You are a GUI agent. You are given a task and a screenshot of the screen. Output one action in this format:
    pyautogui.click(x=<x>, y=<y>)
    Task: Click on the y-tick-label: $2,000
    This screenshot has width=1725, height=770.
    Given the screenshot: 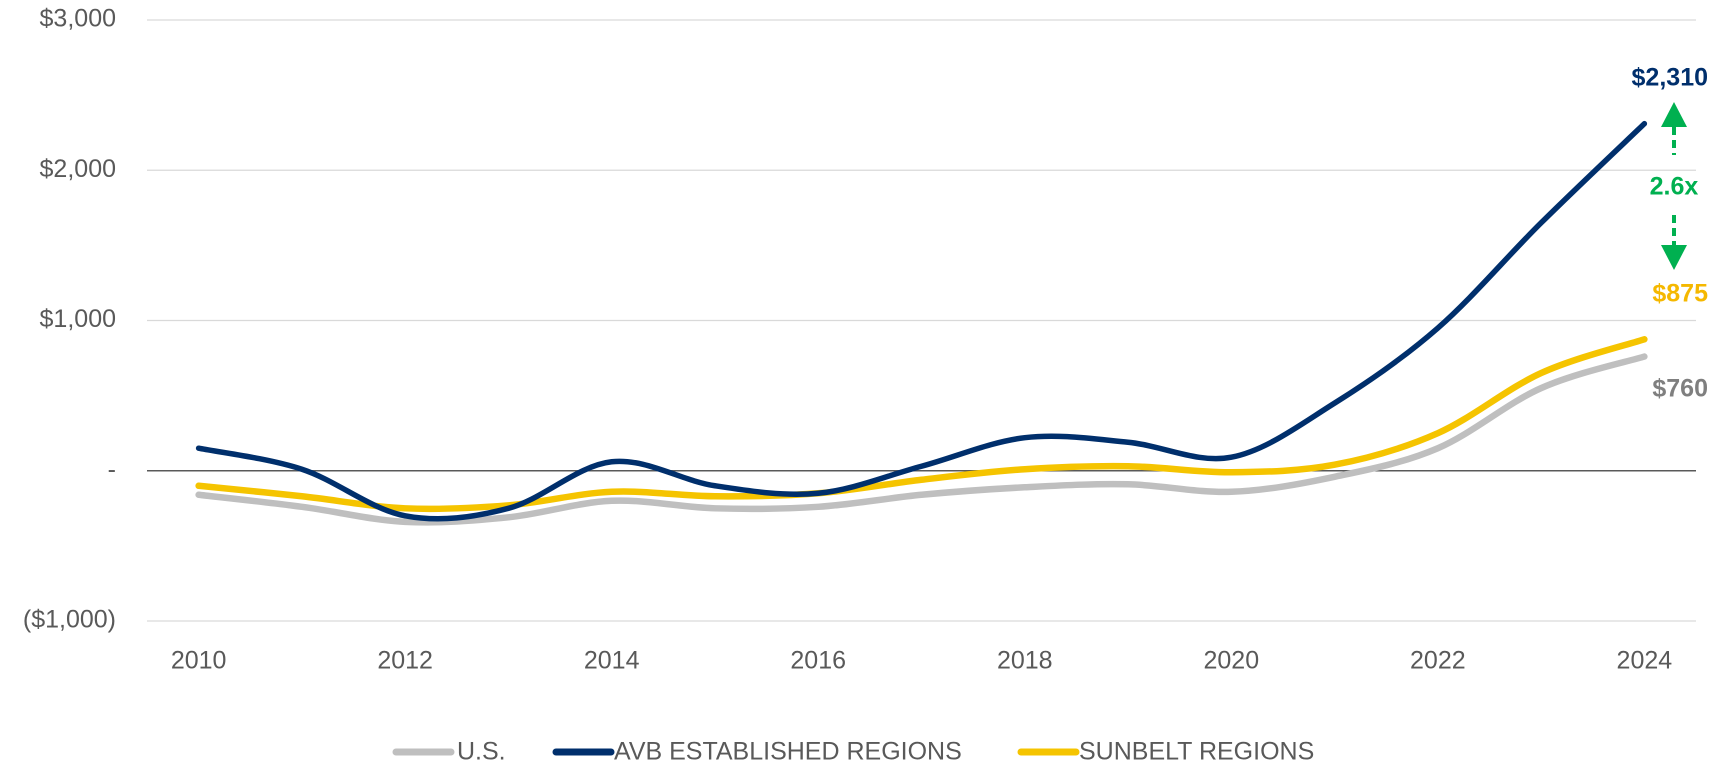 What is the action you would take?
    pyautogui.click(x=78, y=169)
    